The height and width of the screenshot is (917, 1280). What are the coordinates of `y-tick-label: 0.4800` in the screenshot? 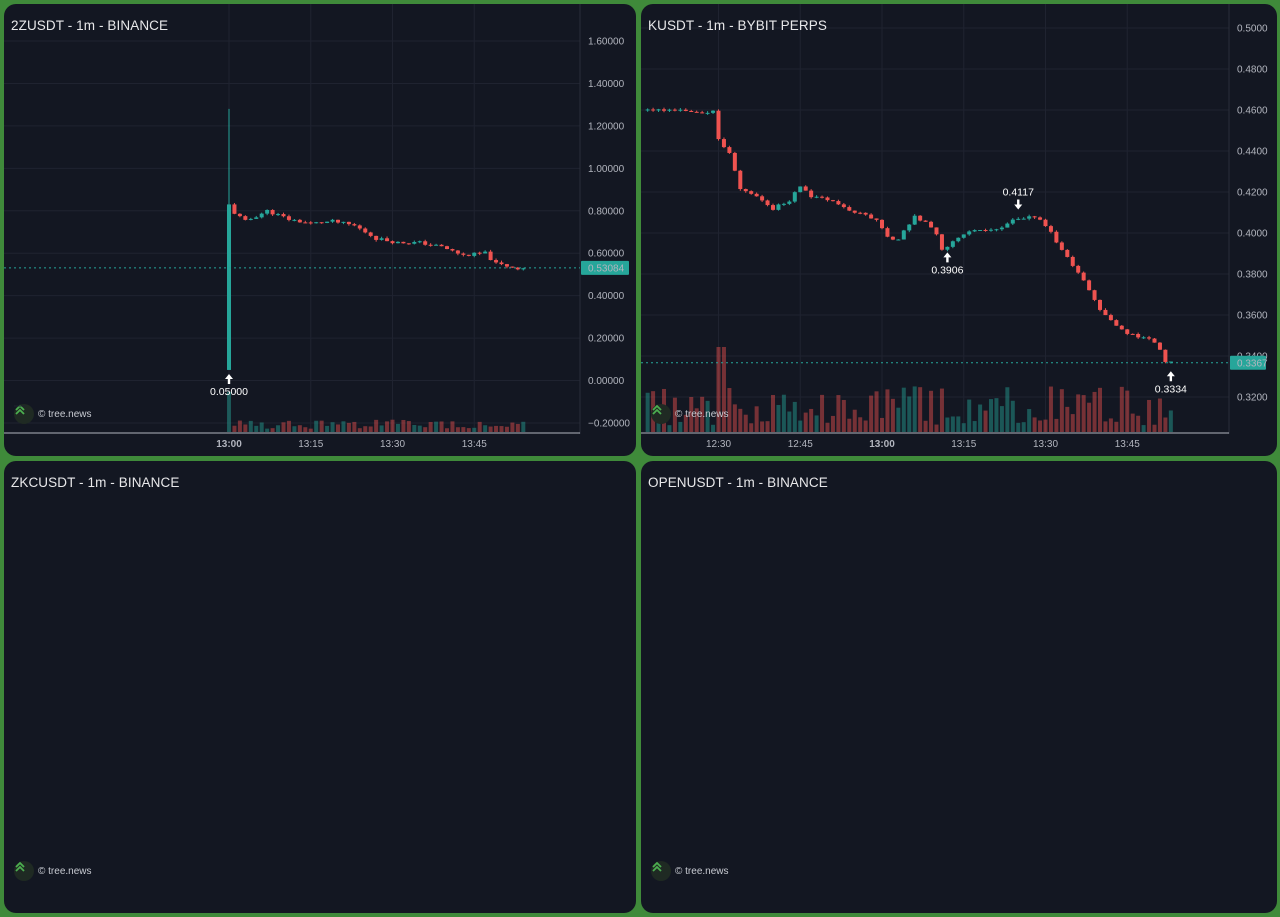 It's located at (1252, 70).